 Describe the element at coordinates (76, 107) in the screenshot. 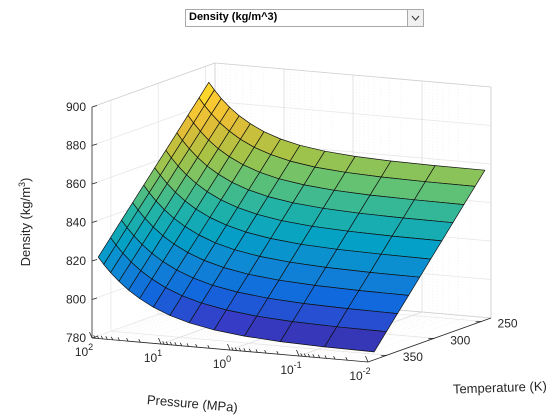

I see `z-tick-label: 900` at that location.